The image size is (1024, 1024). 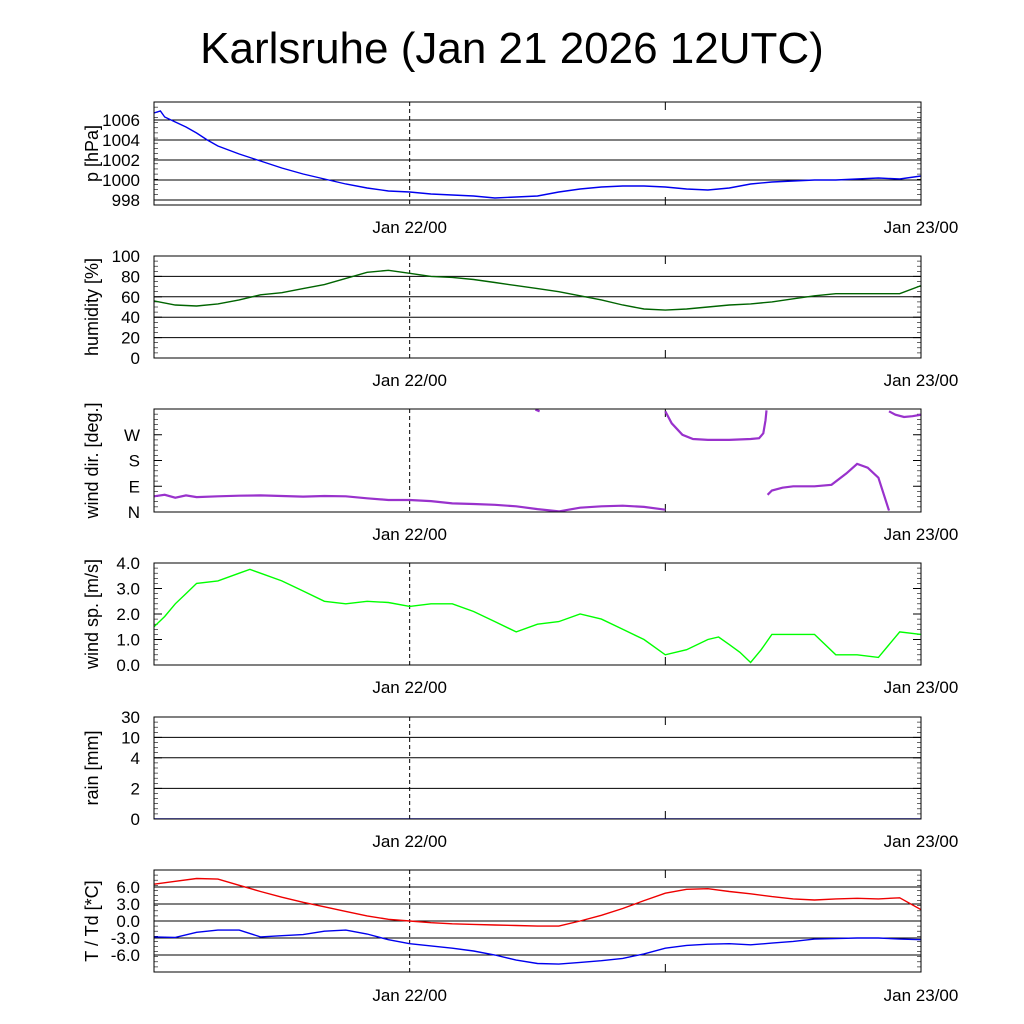 What do you see at coordinates (134, 461) in the screenshot?
I see `ytick-label: S` at bounding box center [134, 461].